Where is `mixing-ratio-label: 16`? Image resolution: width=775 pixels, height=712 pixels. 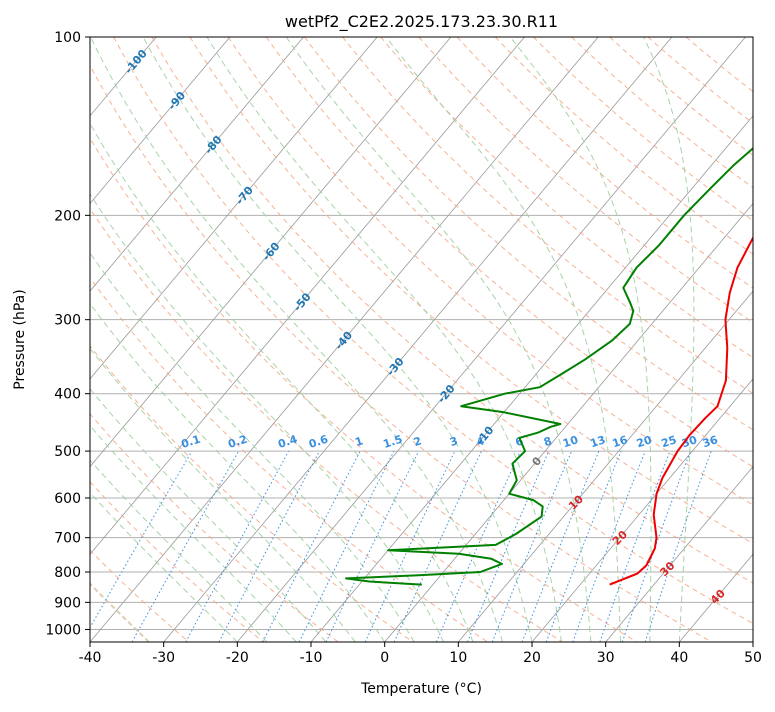
mixing-ratio-label: 16 is located at coordinates (620, 441).